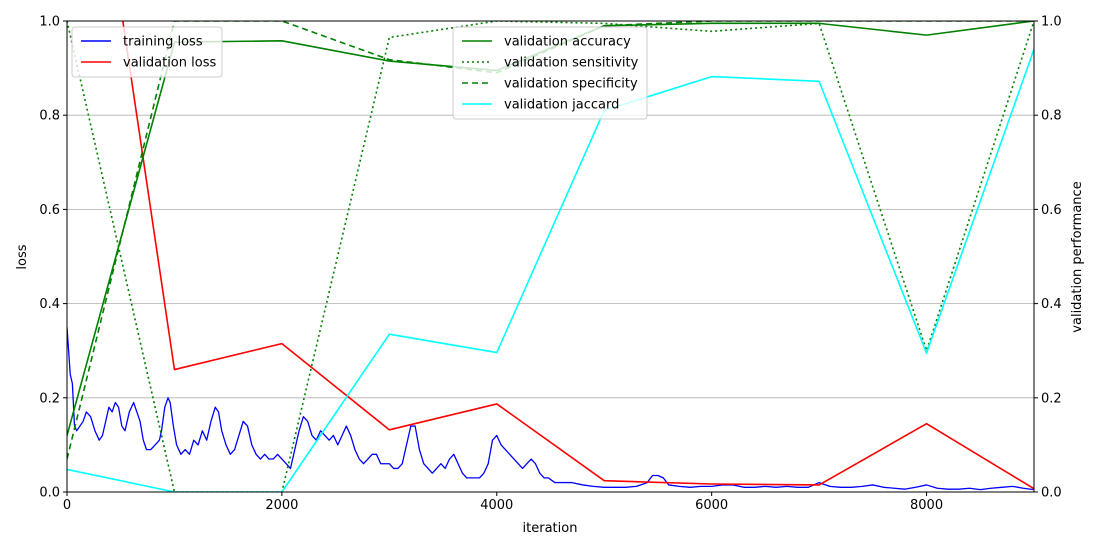 Image resolution: width=1100 pixels, height=550 pixels. Describe the element at coordinates (550, 528) in the screenshot. I see `x-axis-title: iteration` at that location.